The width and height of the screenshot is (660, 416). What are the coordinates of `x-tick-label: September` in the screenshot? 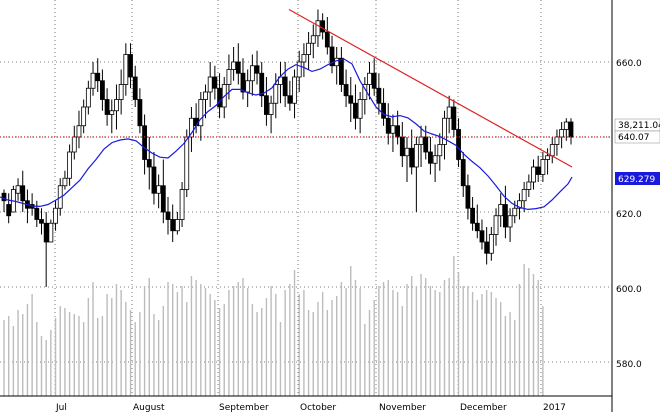 It's located at (244, 407).